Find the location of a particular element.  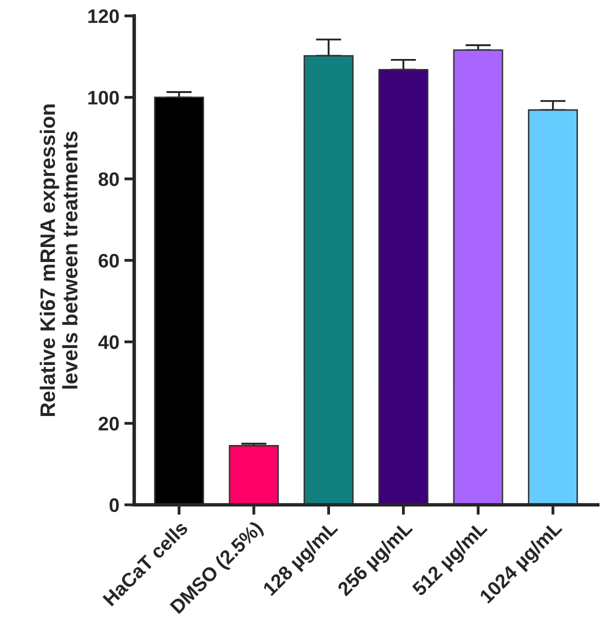

y-tick-label: 100 is located at coordinates (103, 97).